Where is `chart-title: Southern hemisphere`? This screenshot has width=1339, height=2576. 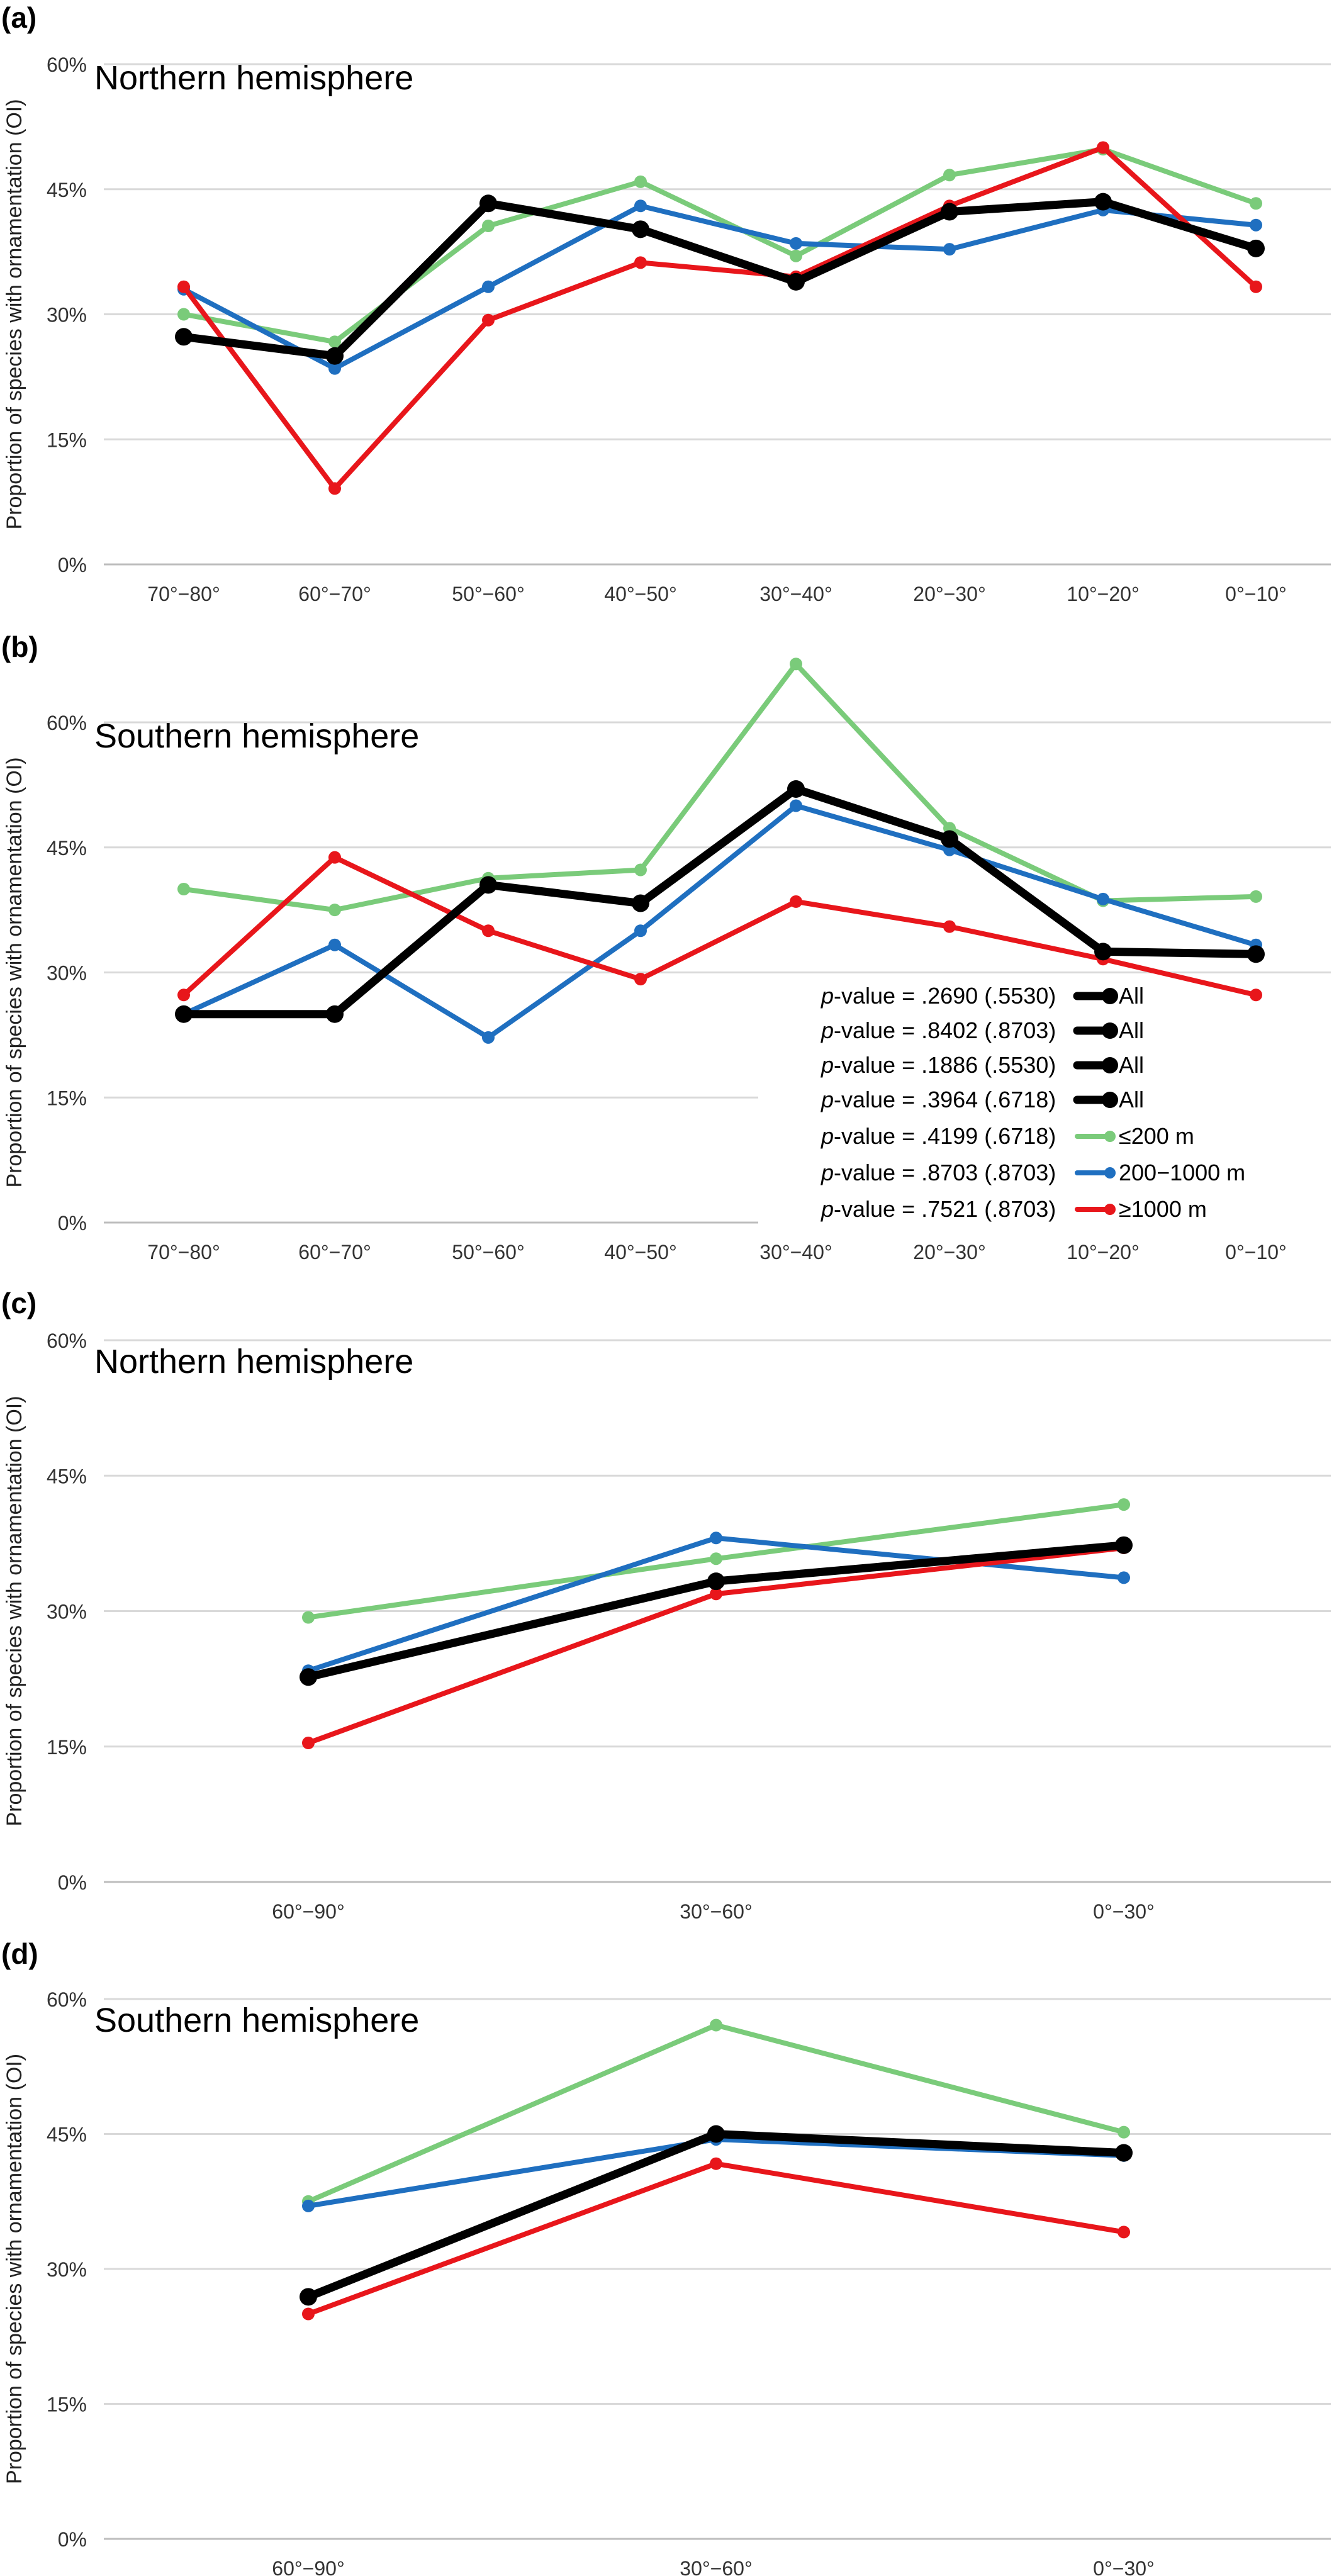 chart-title: Southern hemisphere is located at coordinates (256, 2020).